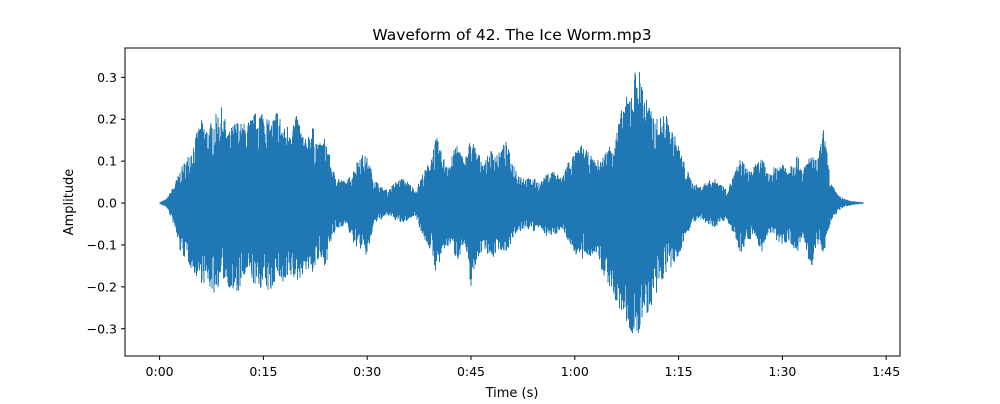  What do you see at coordinates (512, 393) in the screenshot?
I see `x-axis-title: Time (s)` at bounding box center [512, 393].